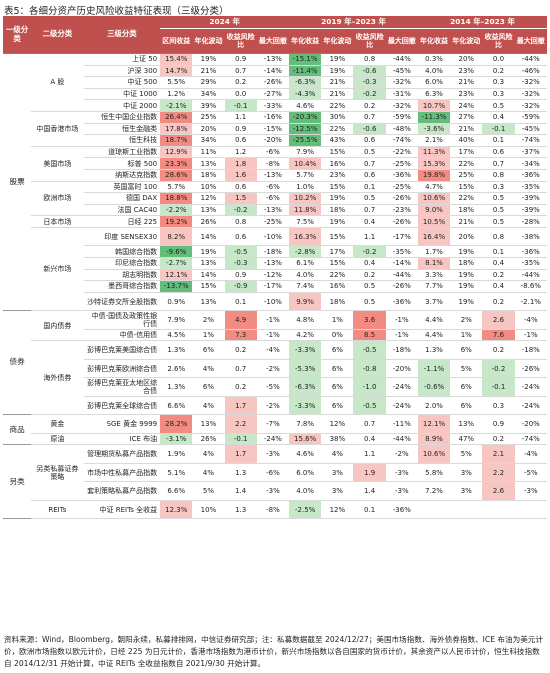 The width and height of the screenshot is (550, 673). I want to click on metric-cell: 12.3%, so click(176, 510).